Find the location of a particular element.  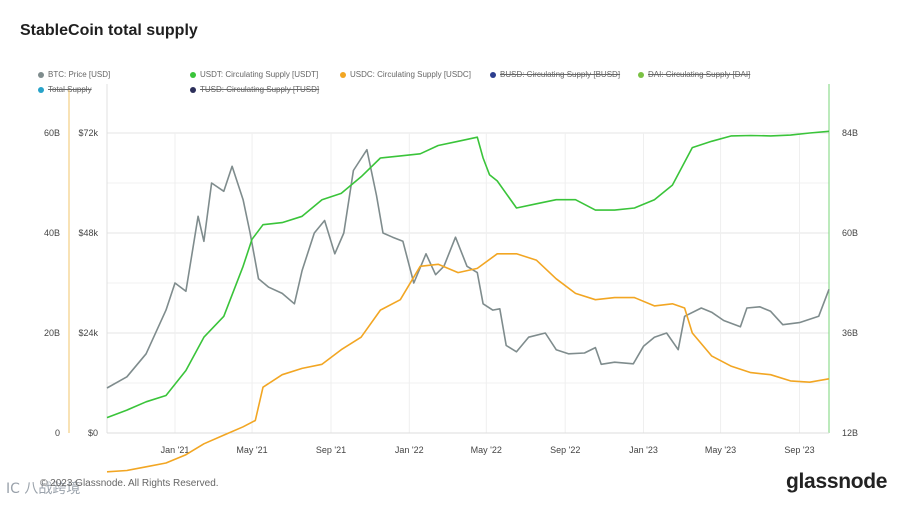

x-tick-label: Jan '21 is located at coordinates (175, 450).